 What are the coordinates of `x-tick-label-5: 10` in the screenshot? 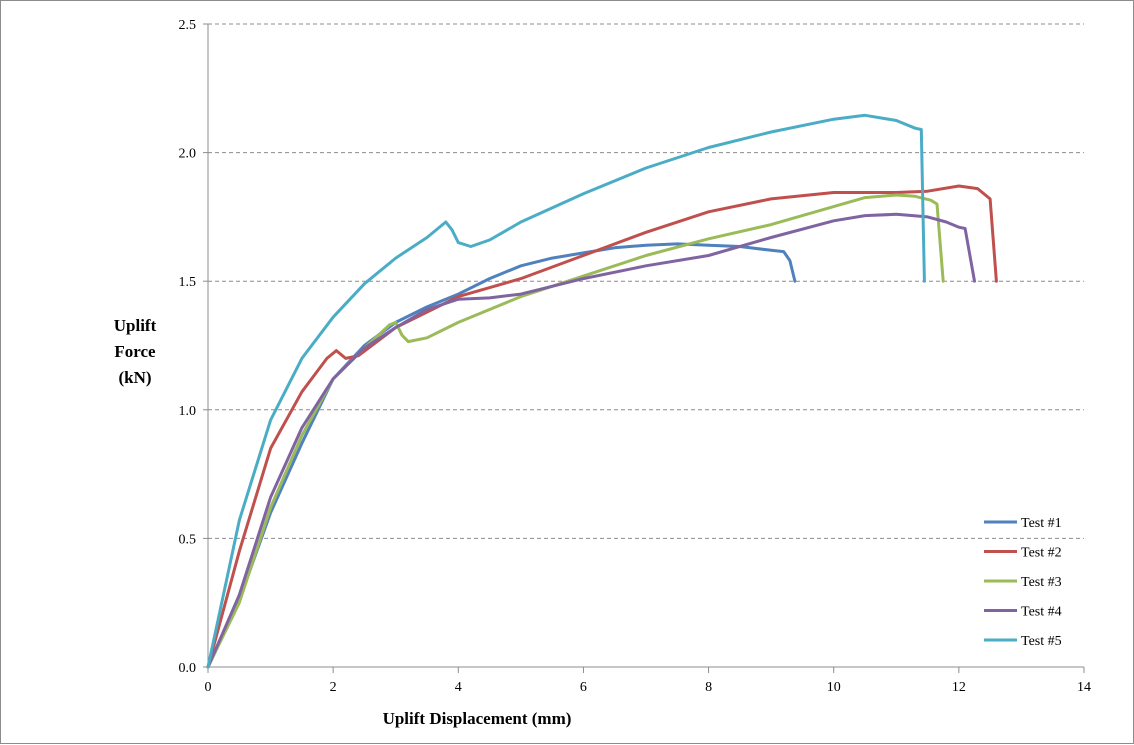 It's located at (834, 687).